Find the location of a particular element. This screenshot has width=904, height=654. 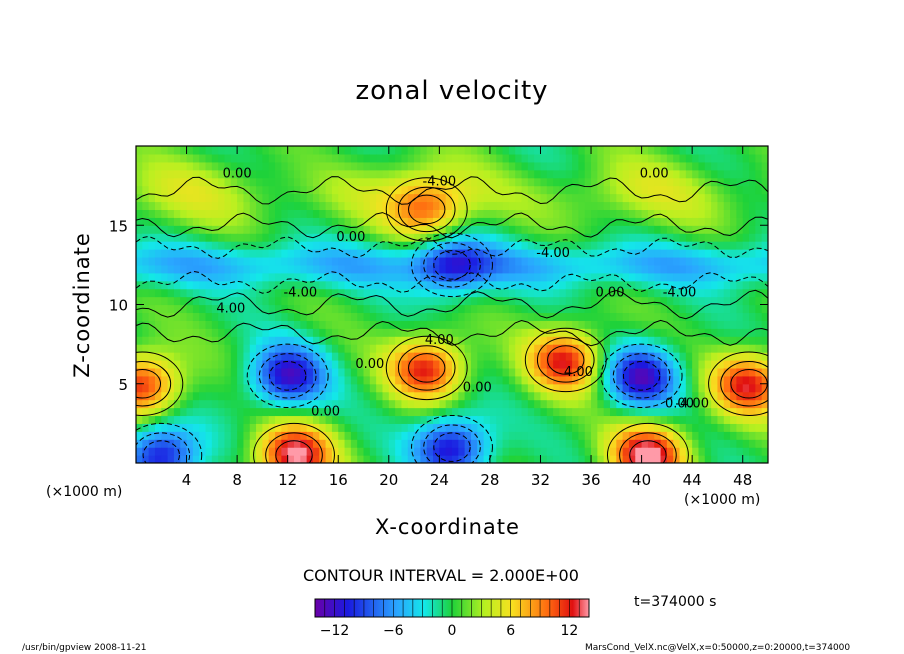

x-tick-label: 4 is located at coordinates (187, 480).